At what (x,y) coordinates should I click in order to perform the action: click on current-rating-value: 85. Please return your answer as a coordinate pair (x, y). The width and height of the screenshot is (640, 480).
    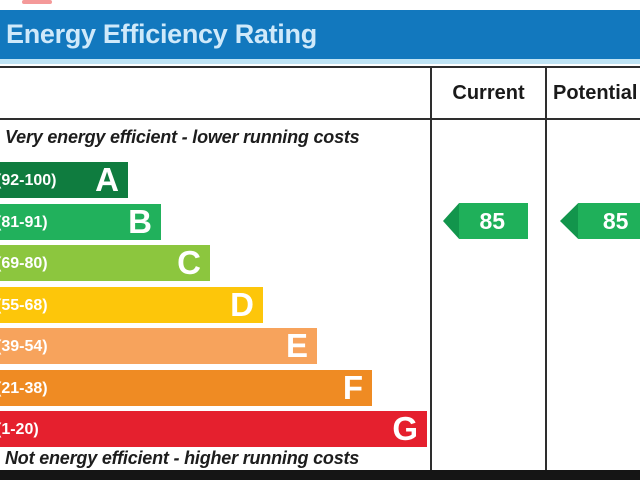
    Looking at the image, I should click on (492, 220).